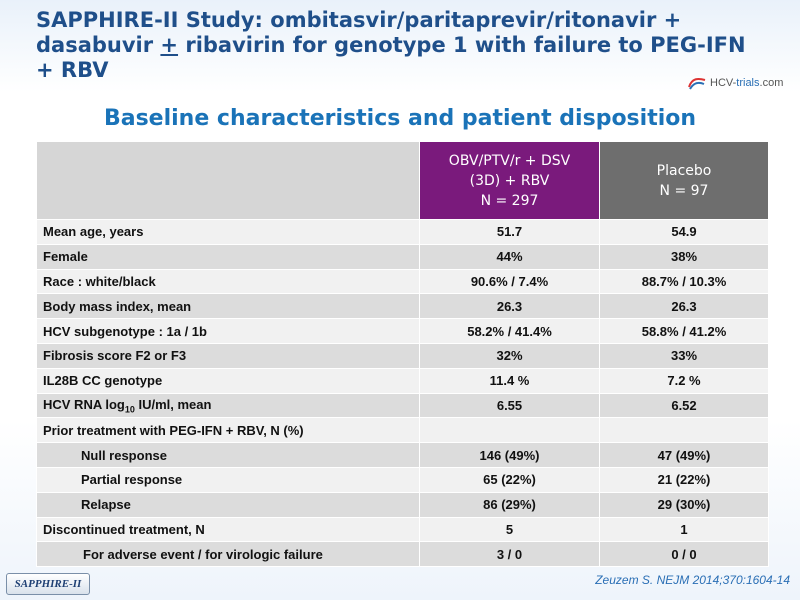  Describe the element at coordinates (509, 504) in the screenshot. I see `value-treatment: 86 (29%)` at that location.